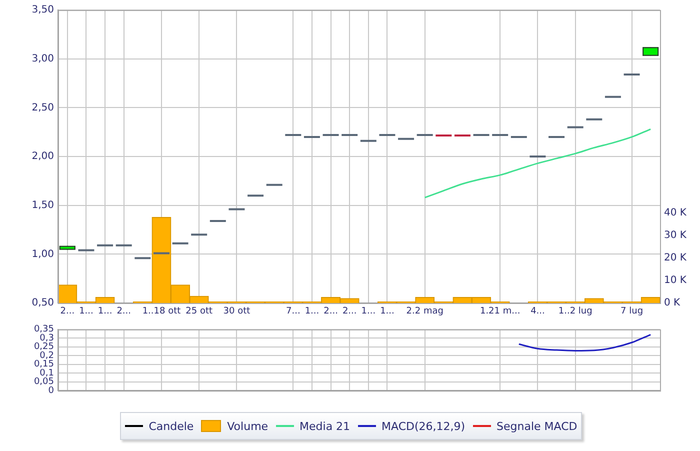 This screenshot has height=451, width=700. What do you see at coordinates (537, 426) in the screenshot?
I see `legend-label: Segnale MACD` at bounding box center [537, 426].